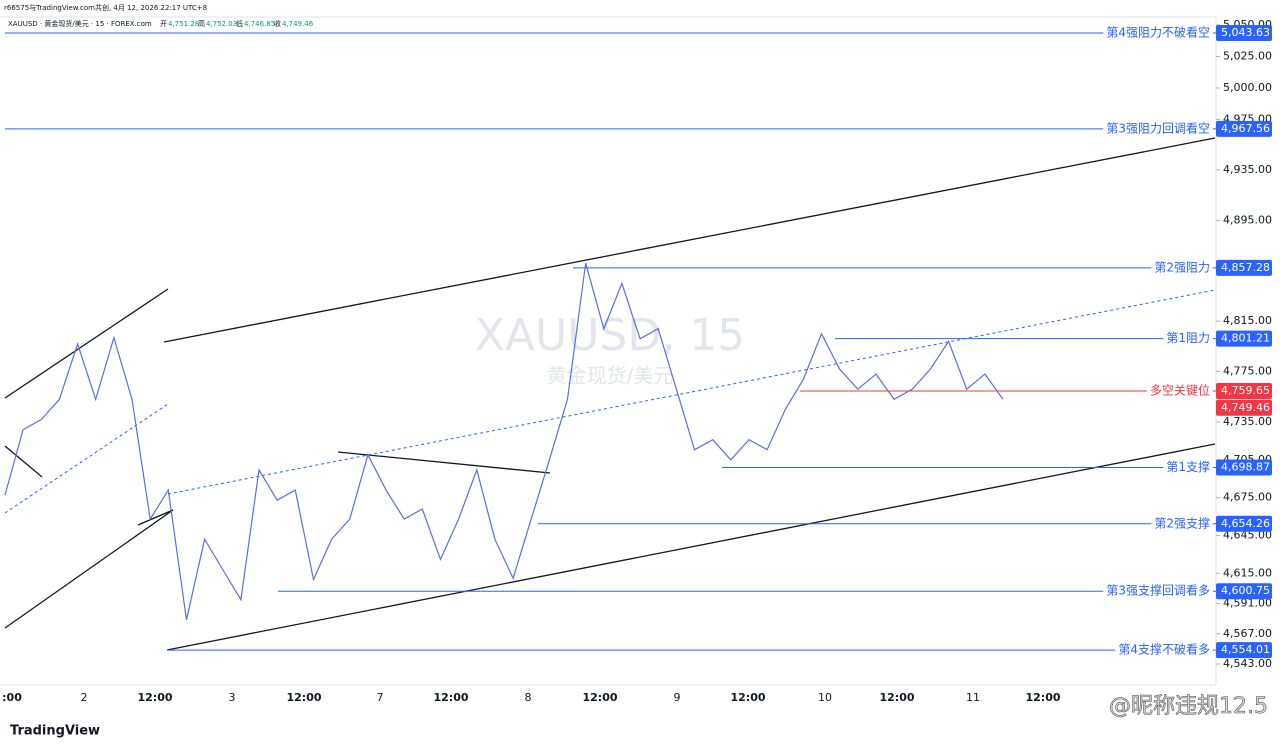 This screenshot has height=752, width=1280. Describe the element at coordinates (183, 24) in the screenshot. I see `ohlc-value: 4,751.28` at that location.